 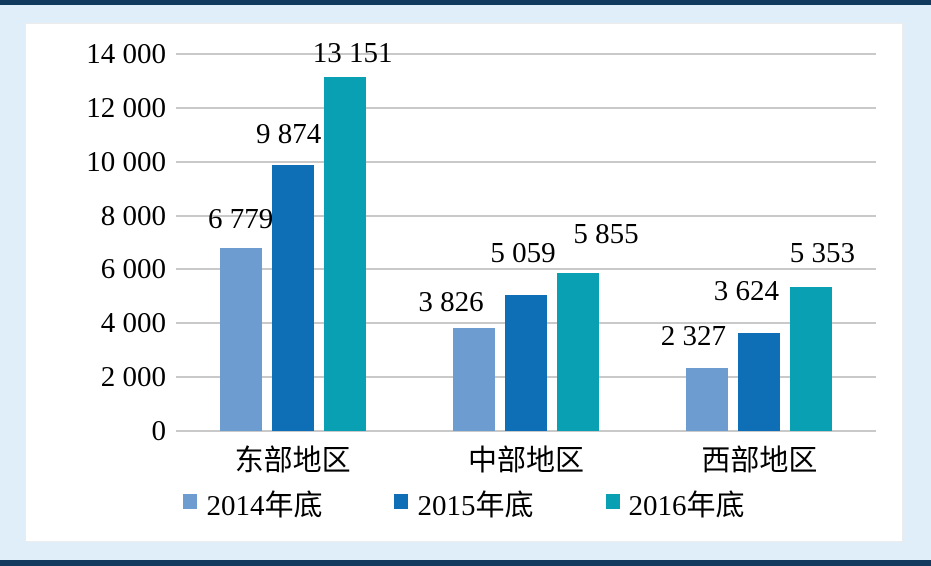 What do you see at coordinates (241, 219) in the screenshot?
I see `value-label: 6 779` at bounding box center [241, 219].